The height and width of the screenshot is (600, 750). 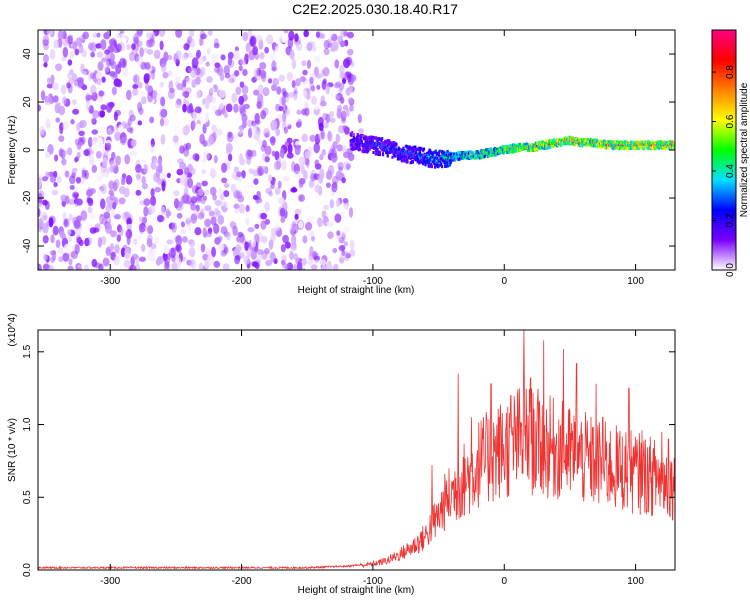 What do you see at coordinates (635, 281) in the screenshot?
I see `x-tick-label: 100` at bounding box center [635, 281].